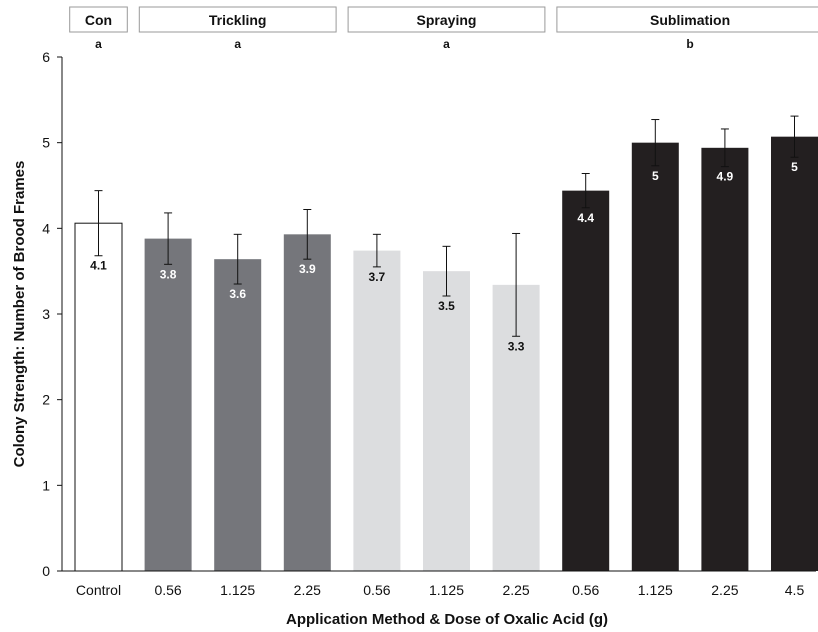 The width and height of the screenshot is (818, 632). What do you see at coordinates (516, 346) in the screenshot?
I see `data-label-6: 3.3` at bounding box center [516, 346].